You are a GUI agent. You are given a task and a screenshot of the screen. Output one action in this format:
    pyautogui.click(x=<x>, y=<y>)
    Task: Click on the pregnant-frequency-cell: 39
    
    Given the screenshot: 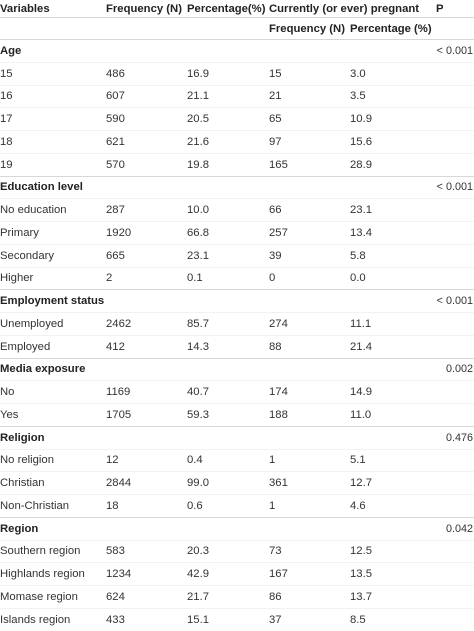 What is the action you would take?
    pyautogui.click(x=309, y=255)
    